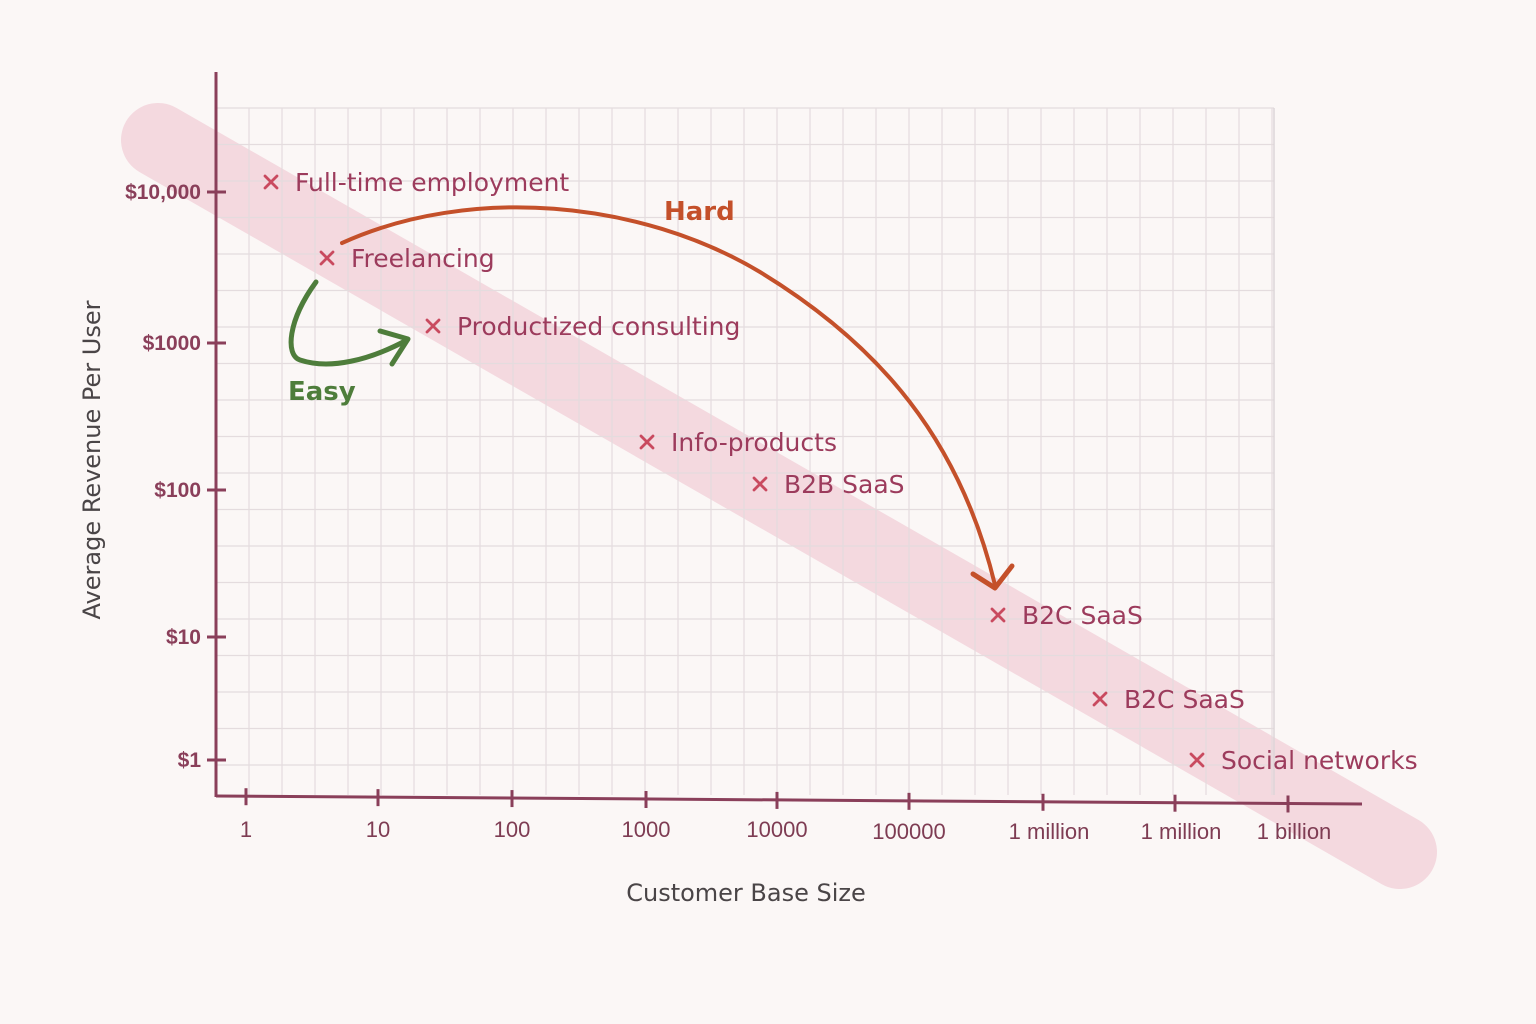 The height and width of the screenshot is (1024, 1536). I want to click on y-axis-ticks: $10,000 $1000 $100 $10 $1, so click(175, 476).